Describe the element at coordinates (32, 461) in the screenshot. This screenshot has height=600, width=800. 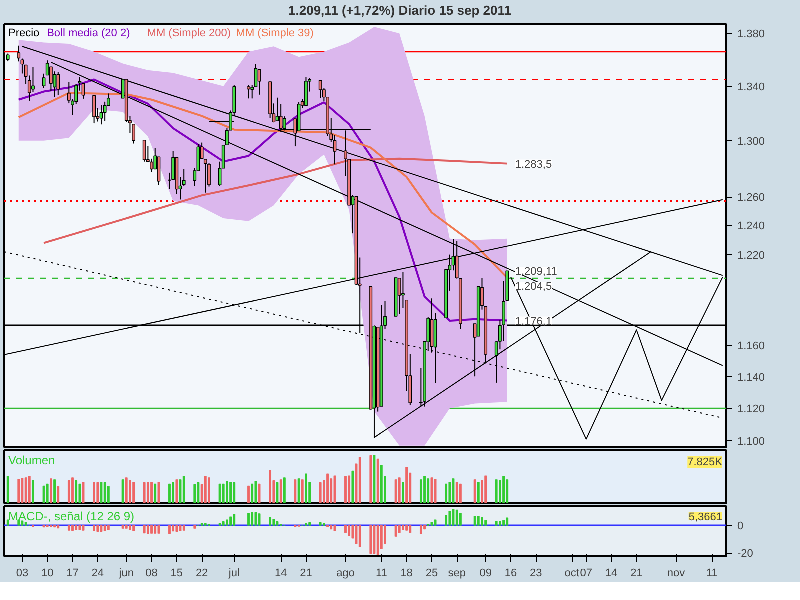
I see `chart-title: Volumen` at that location.